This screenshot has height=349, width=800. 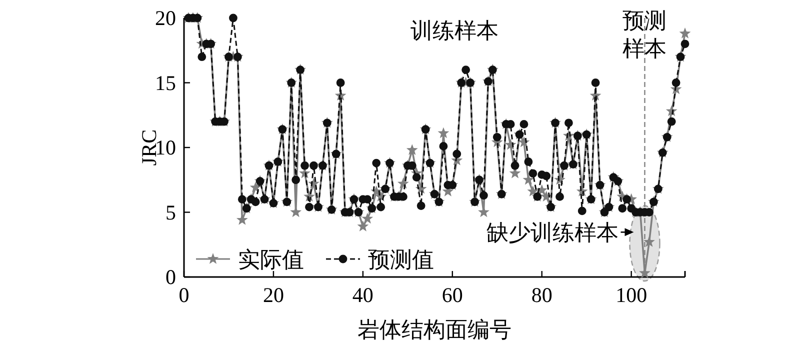 What do you see at coordinates (171, 277) in the screenshot?
I see `y-tick-label: 0` at bounding box center [171, 277].